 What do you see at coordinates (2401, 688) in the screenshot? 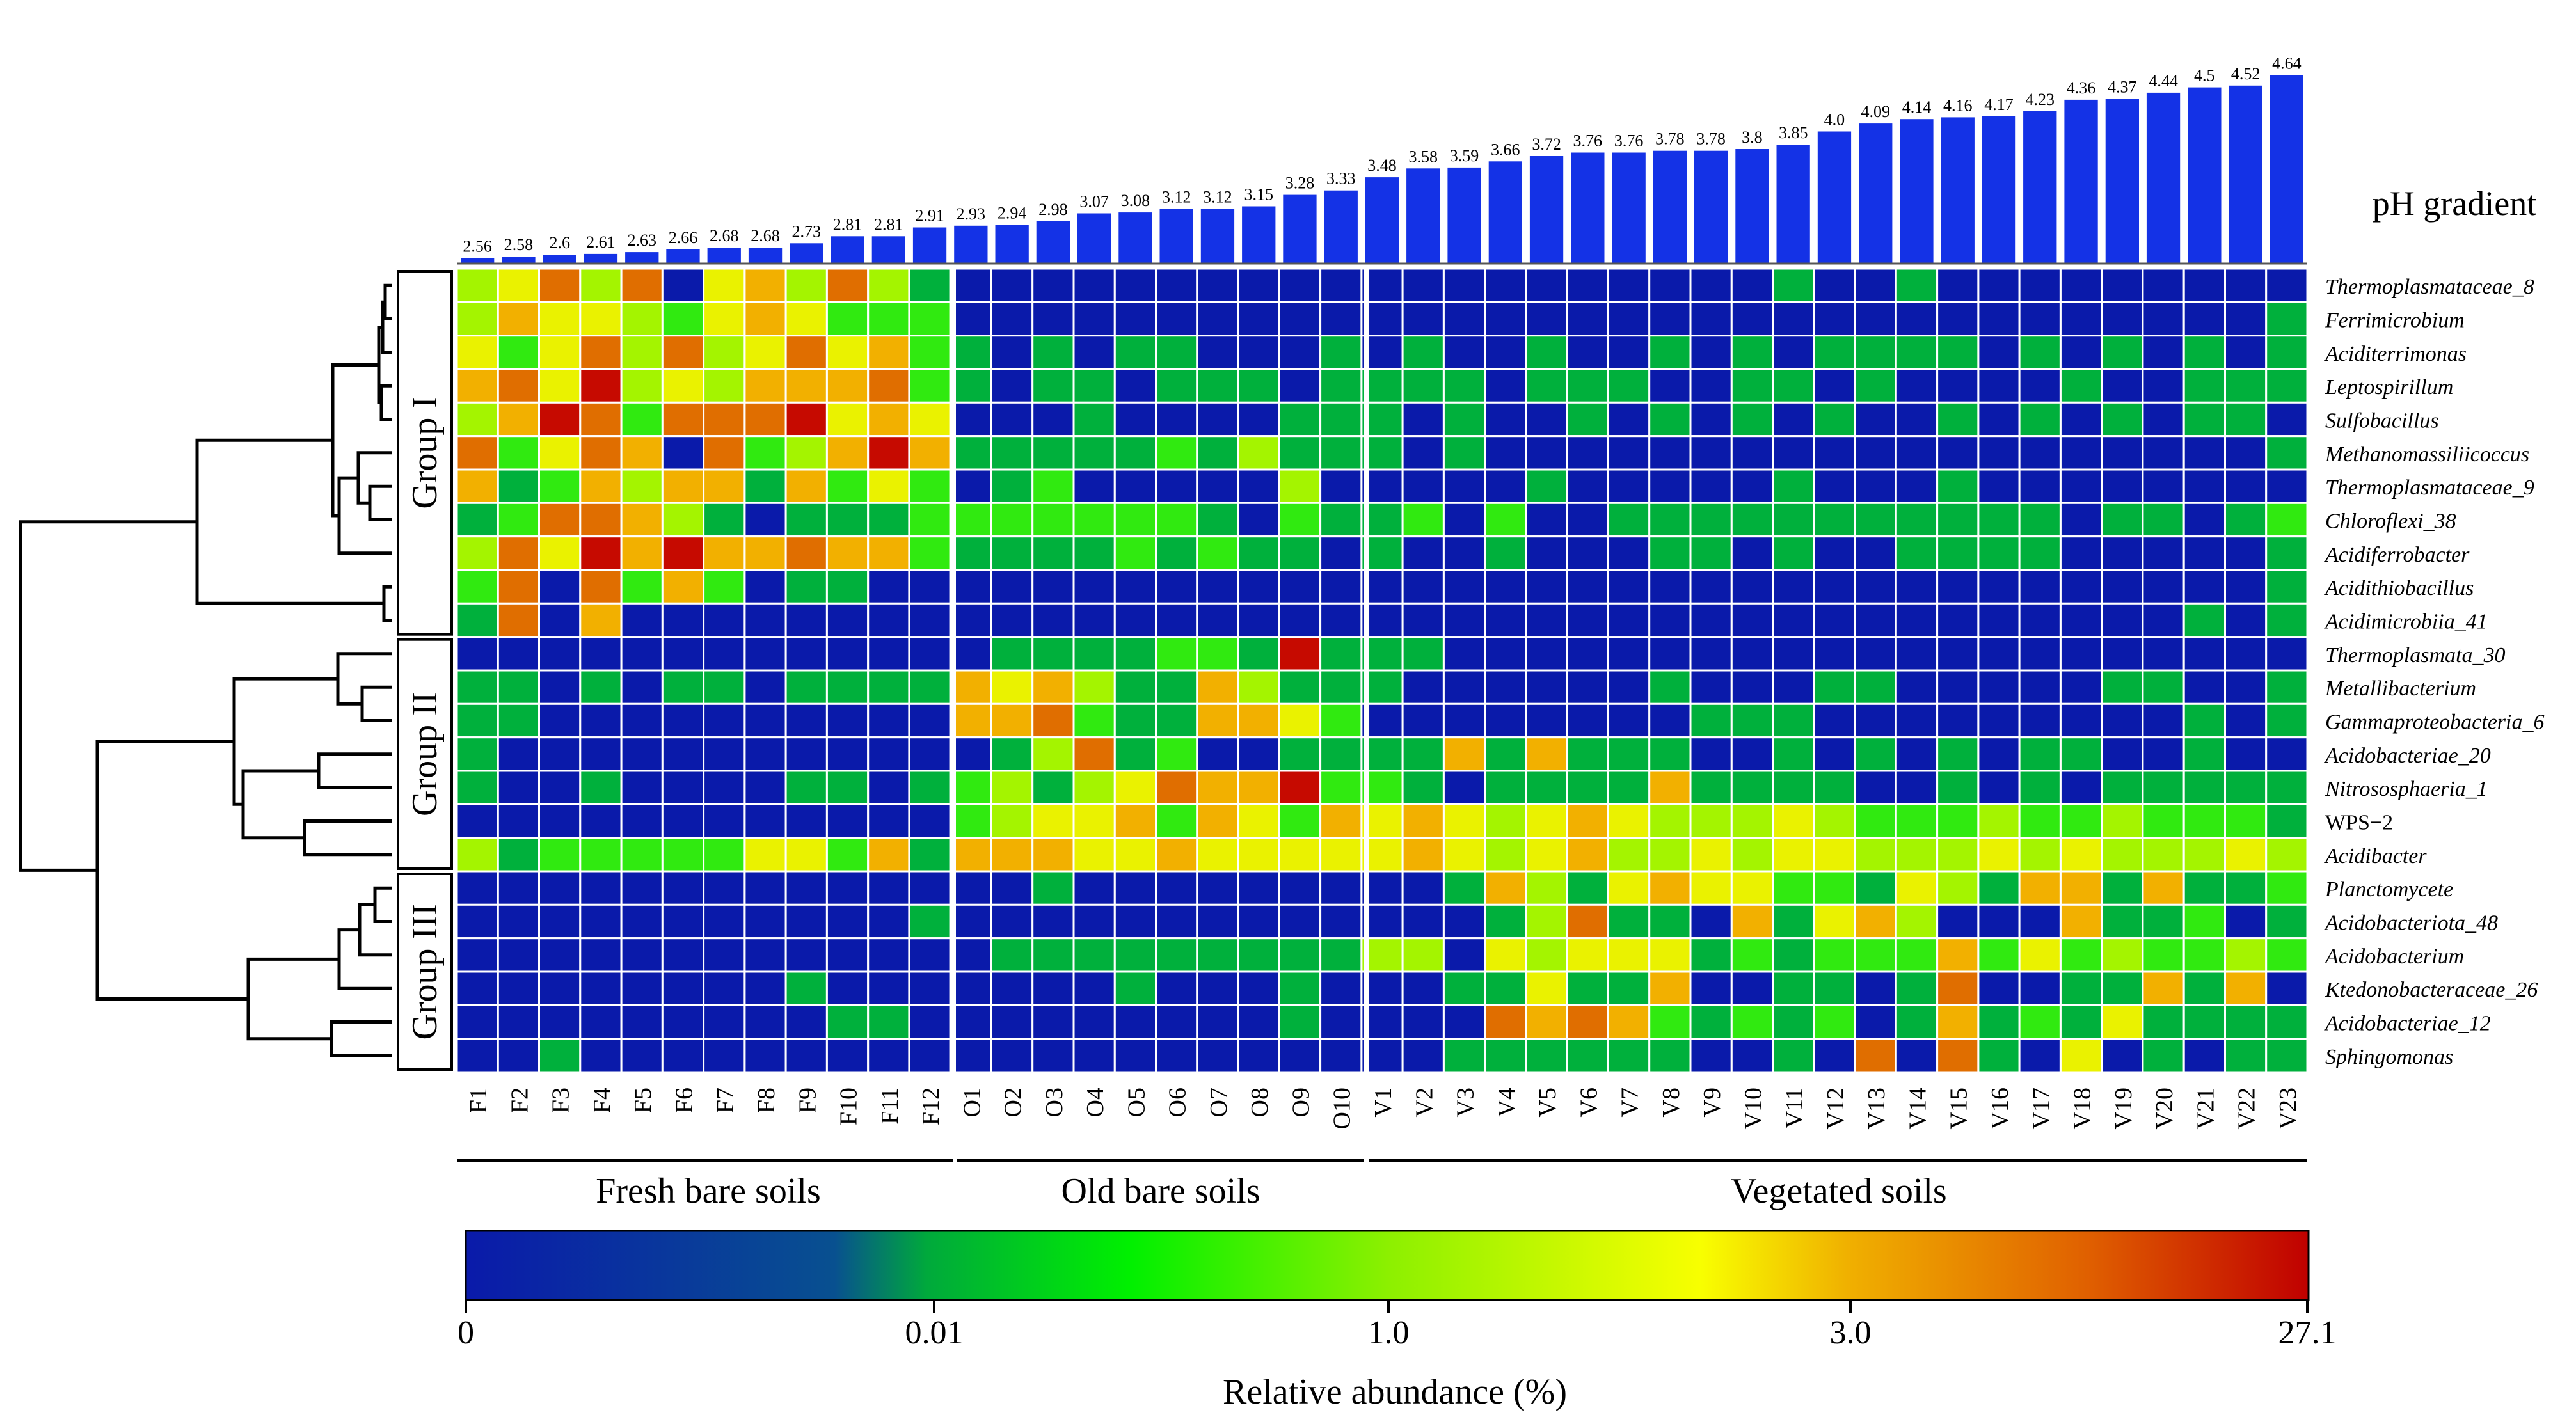
I see `taxon-label: Metallibacterium` at bounding box center [2401, 688].